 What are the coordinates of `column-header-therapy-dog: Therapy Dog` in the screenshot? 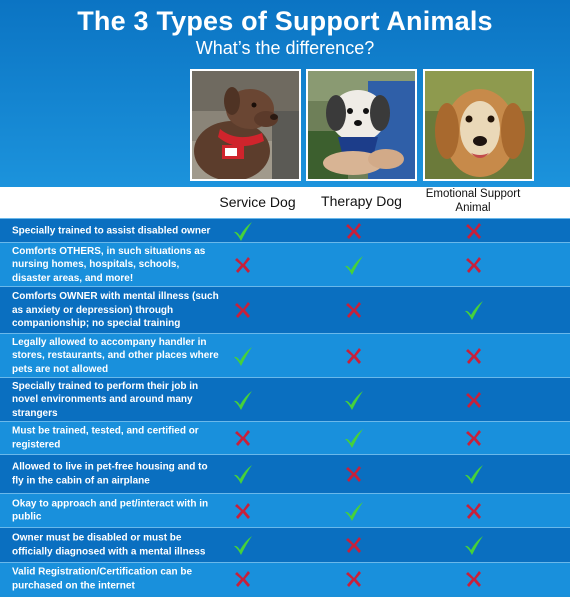 It's located at (361, 201).